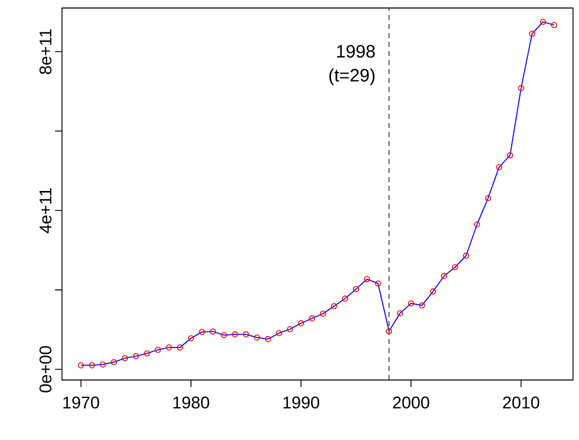 Image resolution: width=579 pixels, height=440 pixels. Describe the element at coordinates (352, 65) in the screenshot. I see `ref-line-label: 1998 (t=29)` at that location.